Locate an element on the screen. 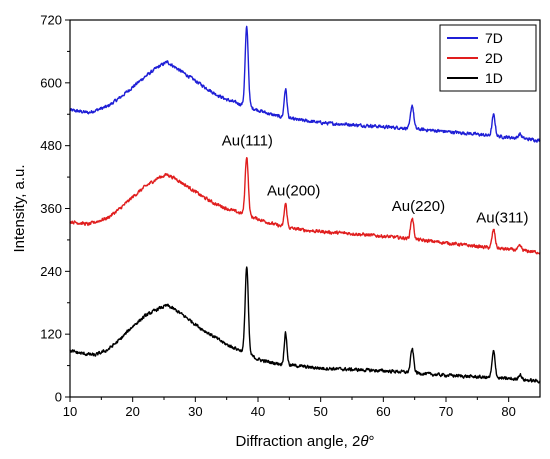 The width and height of the screenshot is (550, 459). y-tick-label: 600 is located at coordinates (51, 82).